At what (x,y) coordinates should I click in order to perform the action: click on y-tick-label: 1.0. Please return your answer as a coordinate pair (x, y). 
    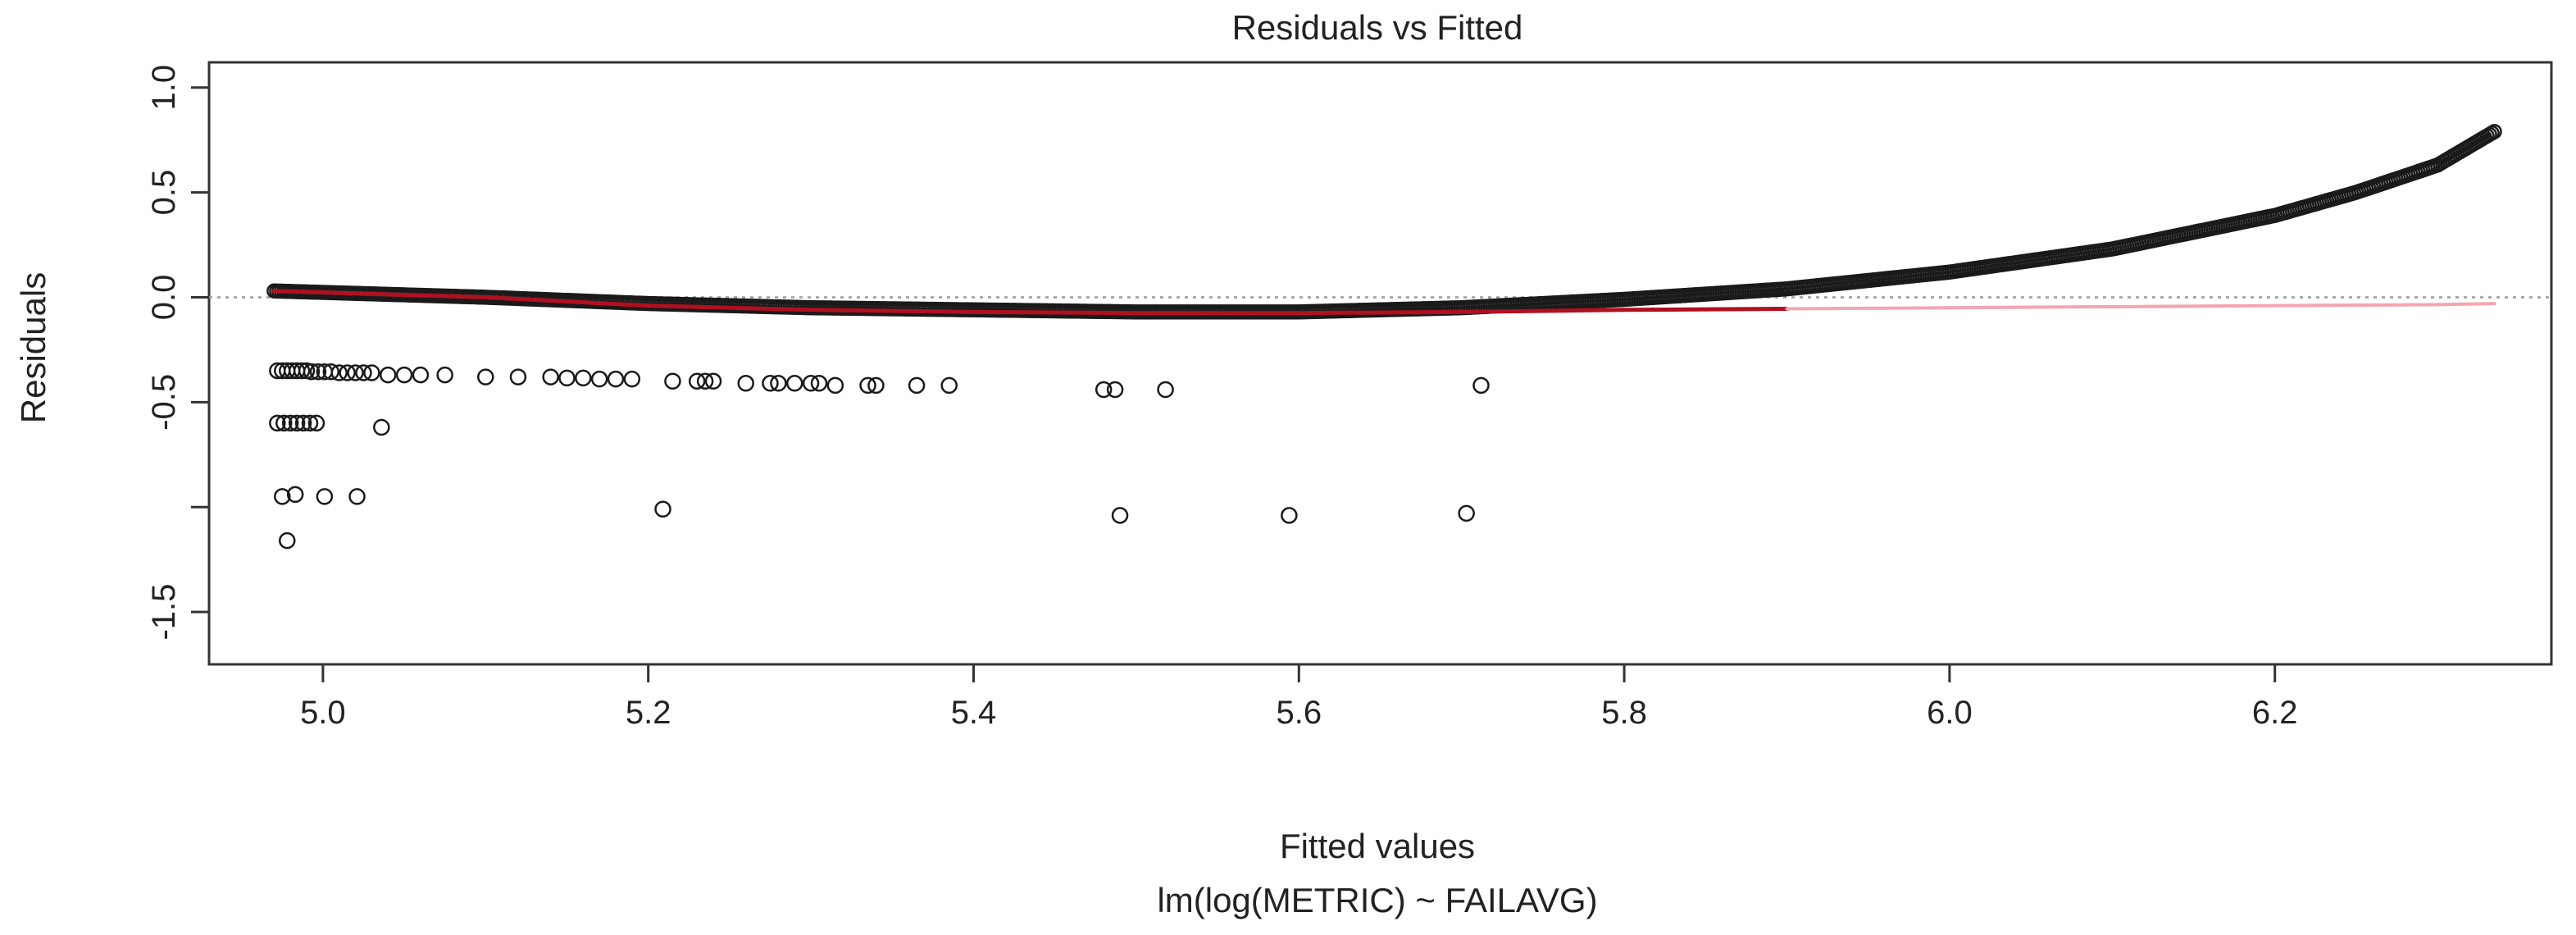
    Looking at the image, I should click on (164, 88).